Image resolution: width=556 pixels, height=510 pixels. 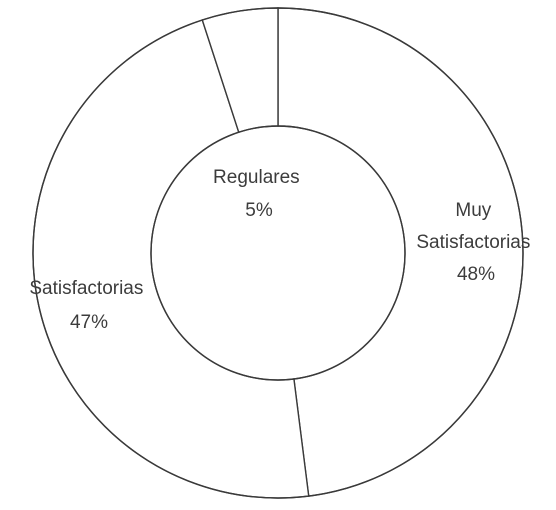 I want to click on slice-label-satisfactorias: Satisfactorias 47%, so click(x=88, y=305).